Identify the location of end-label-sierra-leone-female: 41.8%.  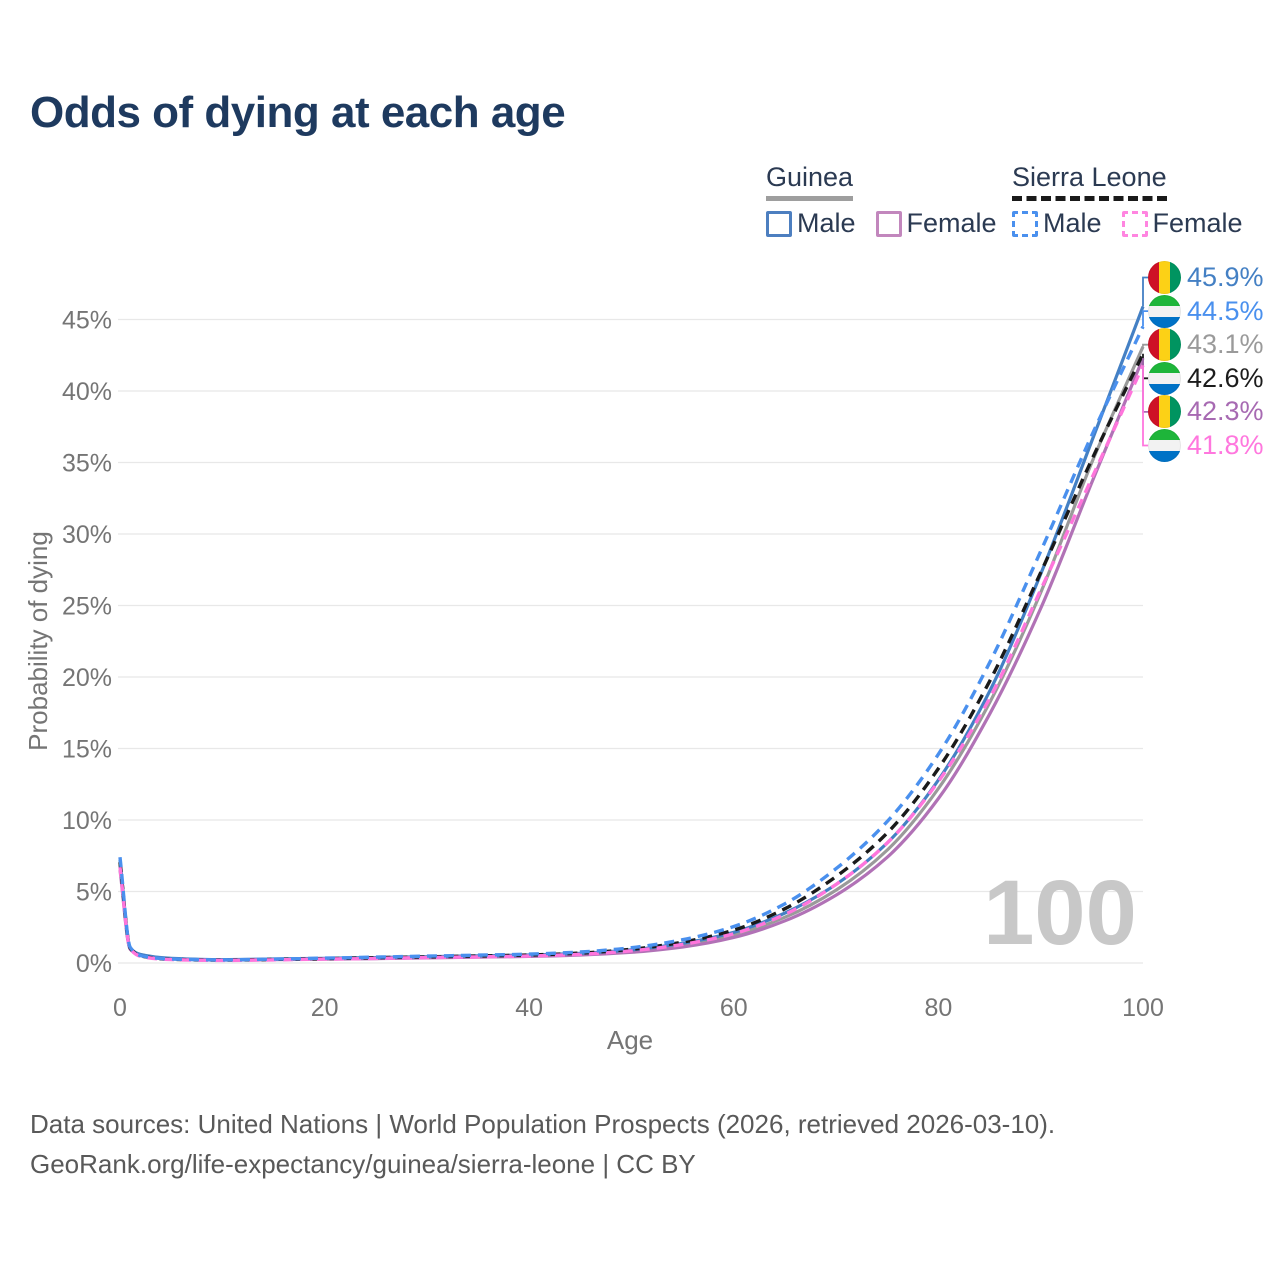
(1206, 446).